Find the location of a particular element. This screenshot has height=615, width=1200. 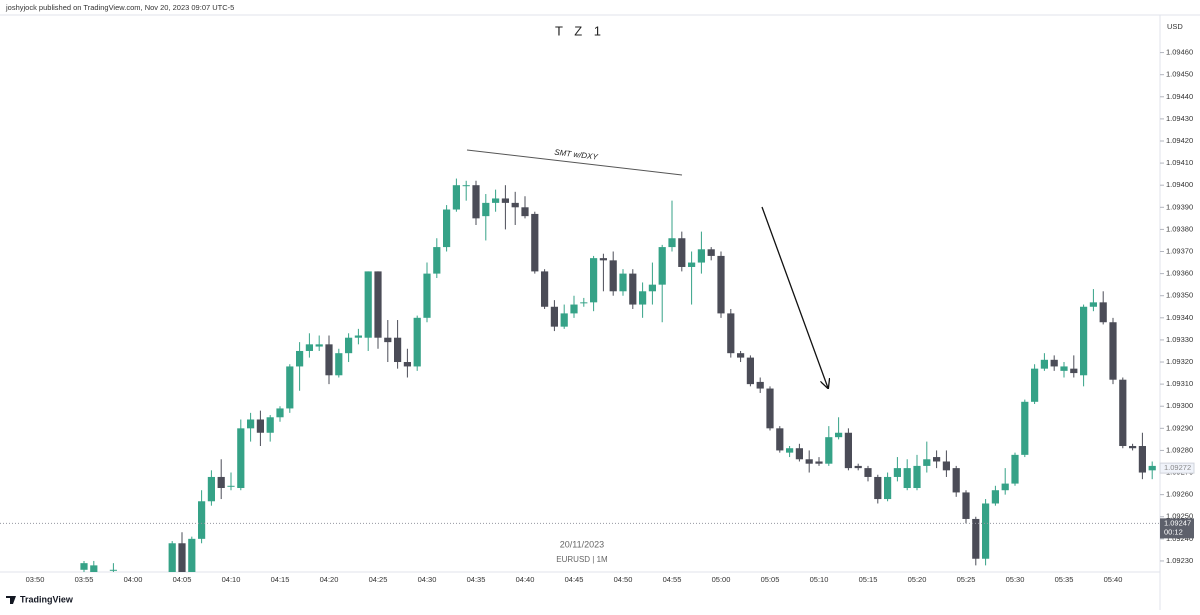

x-tick-label: 04:45 is located at coordinates (574, 579).